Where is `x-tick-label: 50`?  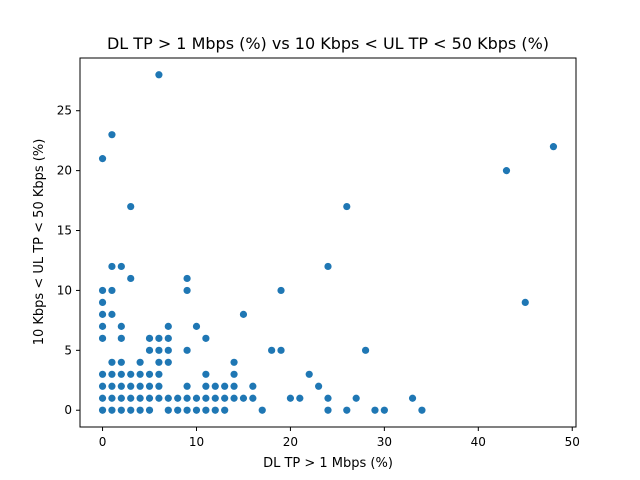 x-tick-label: 50 is located at coordinates (572, 442).